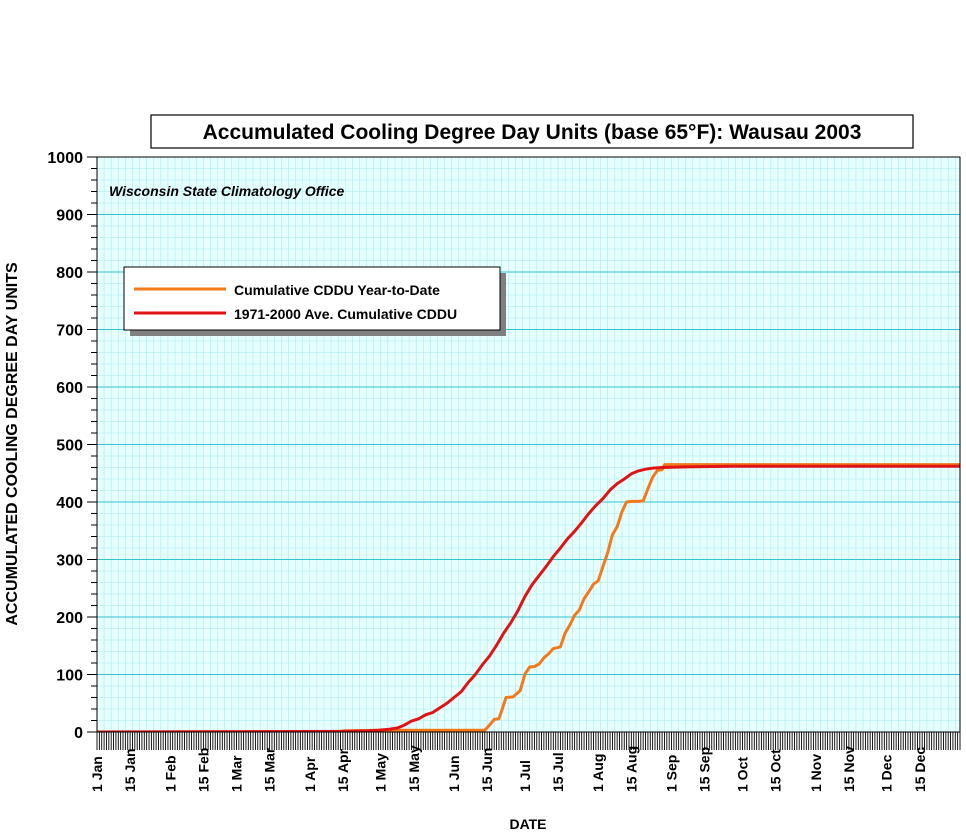 The height and width of the screenshot is (834, 966). I want to click on x-tick-label: 1 May, so click(381, 772).